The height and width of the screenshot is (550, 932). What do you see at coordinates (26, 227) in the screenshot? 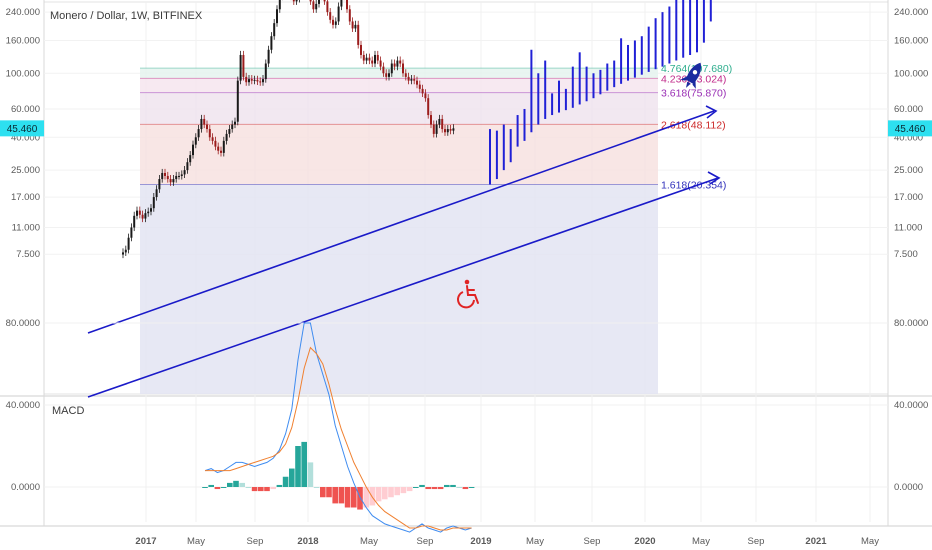
I see `y-tick-label-left: 11.000` at bounding box center [26, 227].